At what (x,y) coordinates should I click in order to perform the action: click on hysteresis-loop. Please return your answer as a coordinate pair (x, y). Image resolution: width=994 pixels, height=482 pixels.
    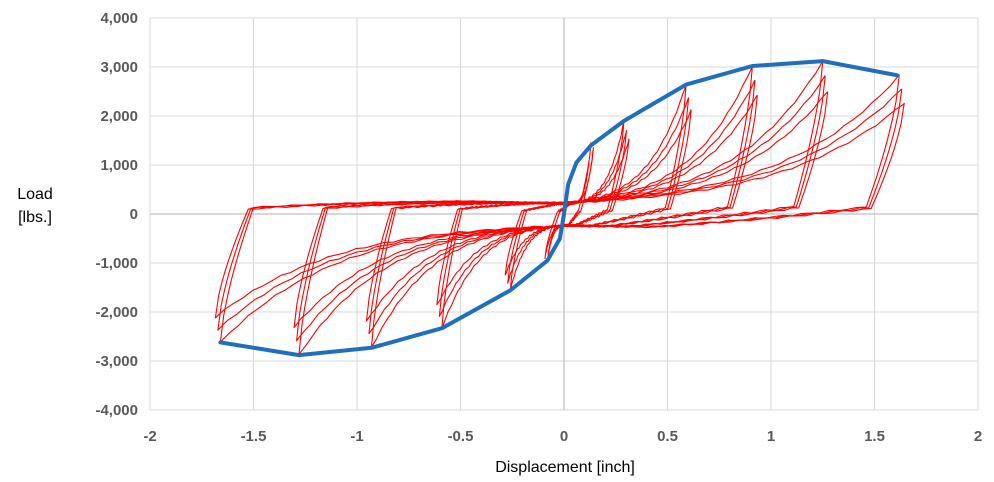
    Looking at the image, I should click on (564, 207).